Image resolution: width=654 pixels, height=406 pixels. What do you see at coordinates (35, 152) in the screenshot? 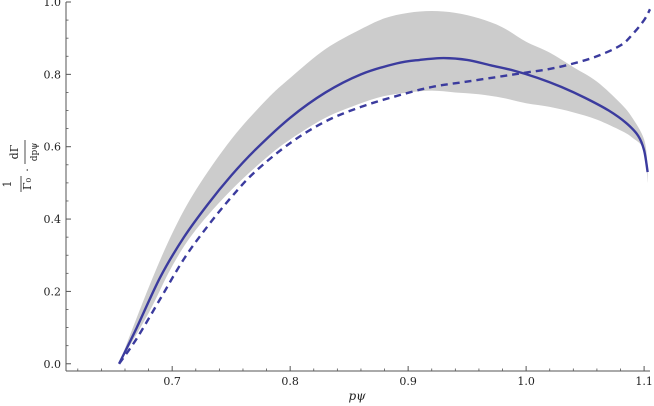
I see `y-label-deriv-denominator: dpψ` at bounding box center [35, 152].